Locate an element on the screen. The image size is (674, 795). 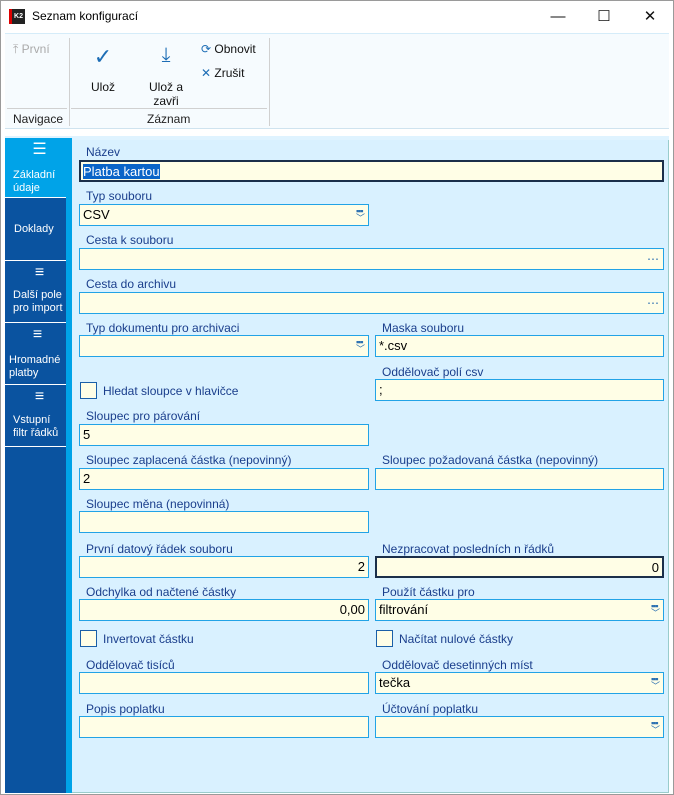
uctovani-poplatku-select: ▪▪▪ ﹀ is located at coordinates (519, 727).